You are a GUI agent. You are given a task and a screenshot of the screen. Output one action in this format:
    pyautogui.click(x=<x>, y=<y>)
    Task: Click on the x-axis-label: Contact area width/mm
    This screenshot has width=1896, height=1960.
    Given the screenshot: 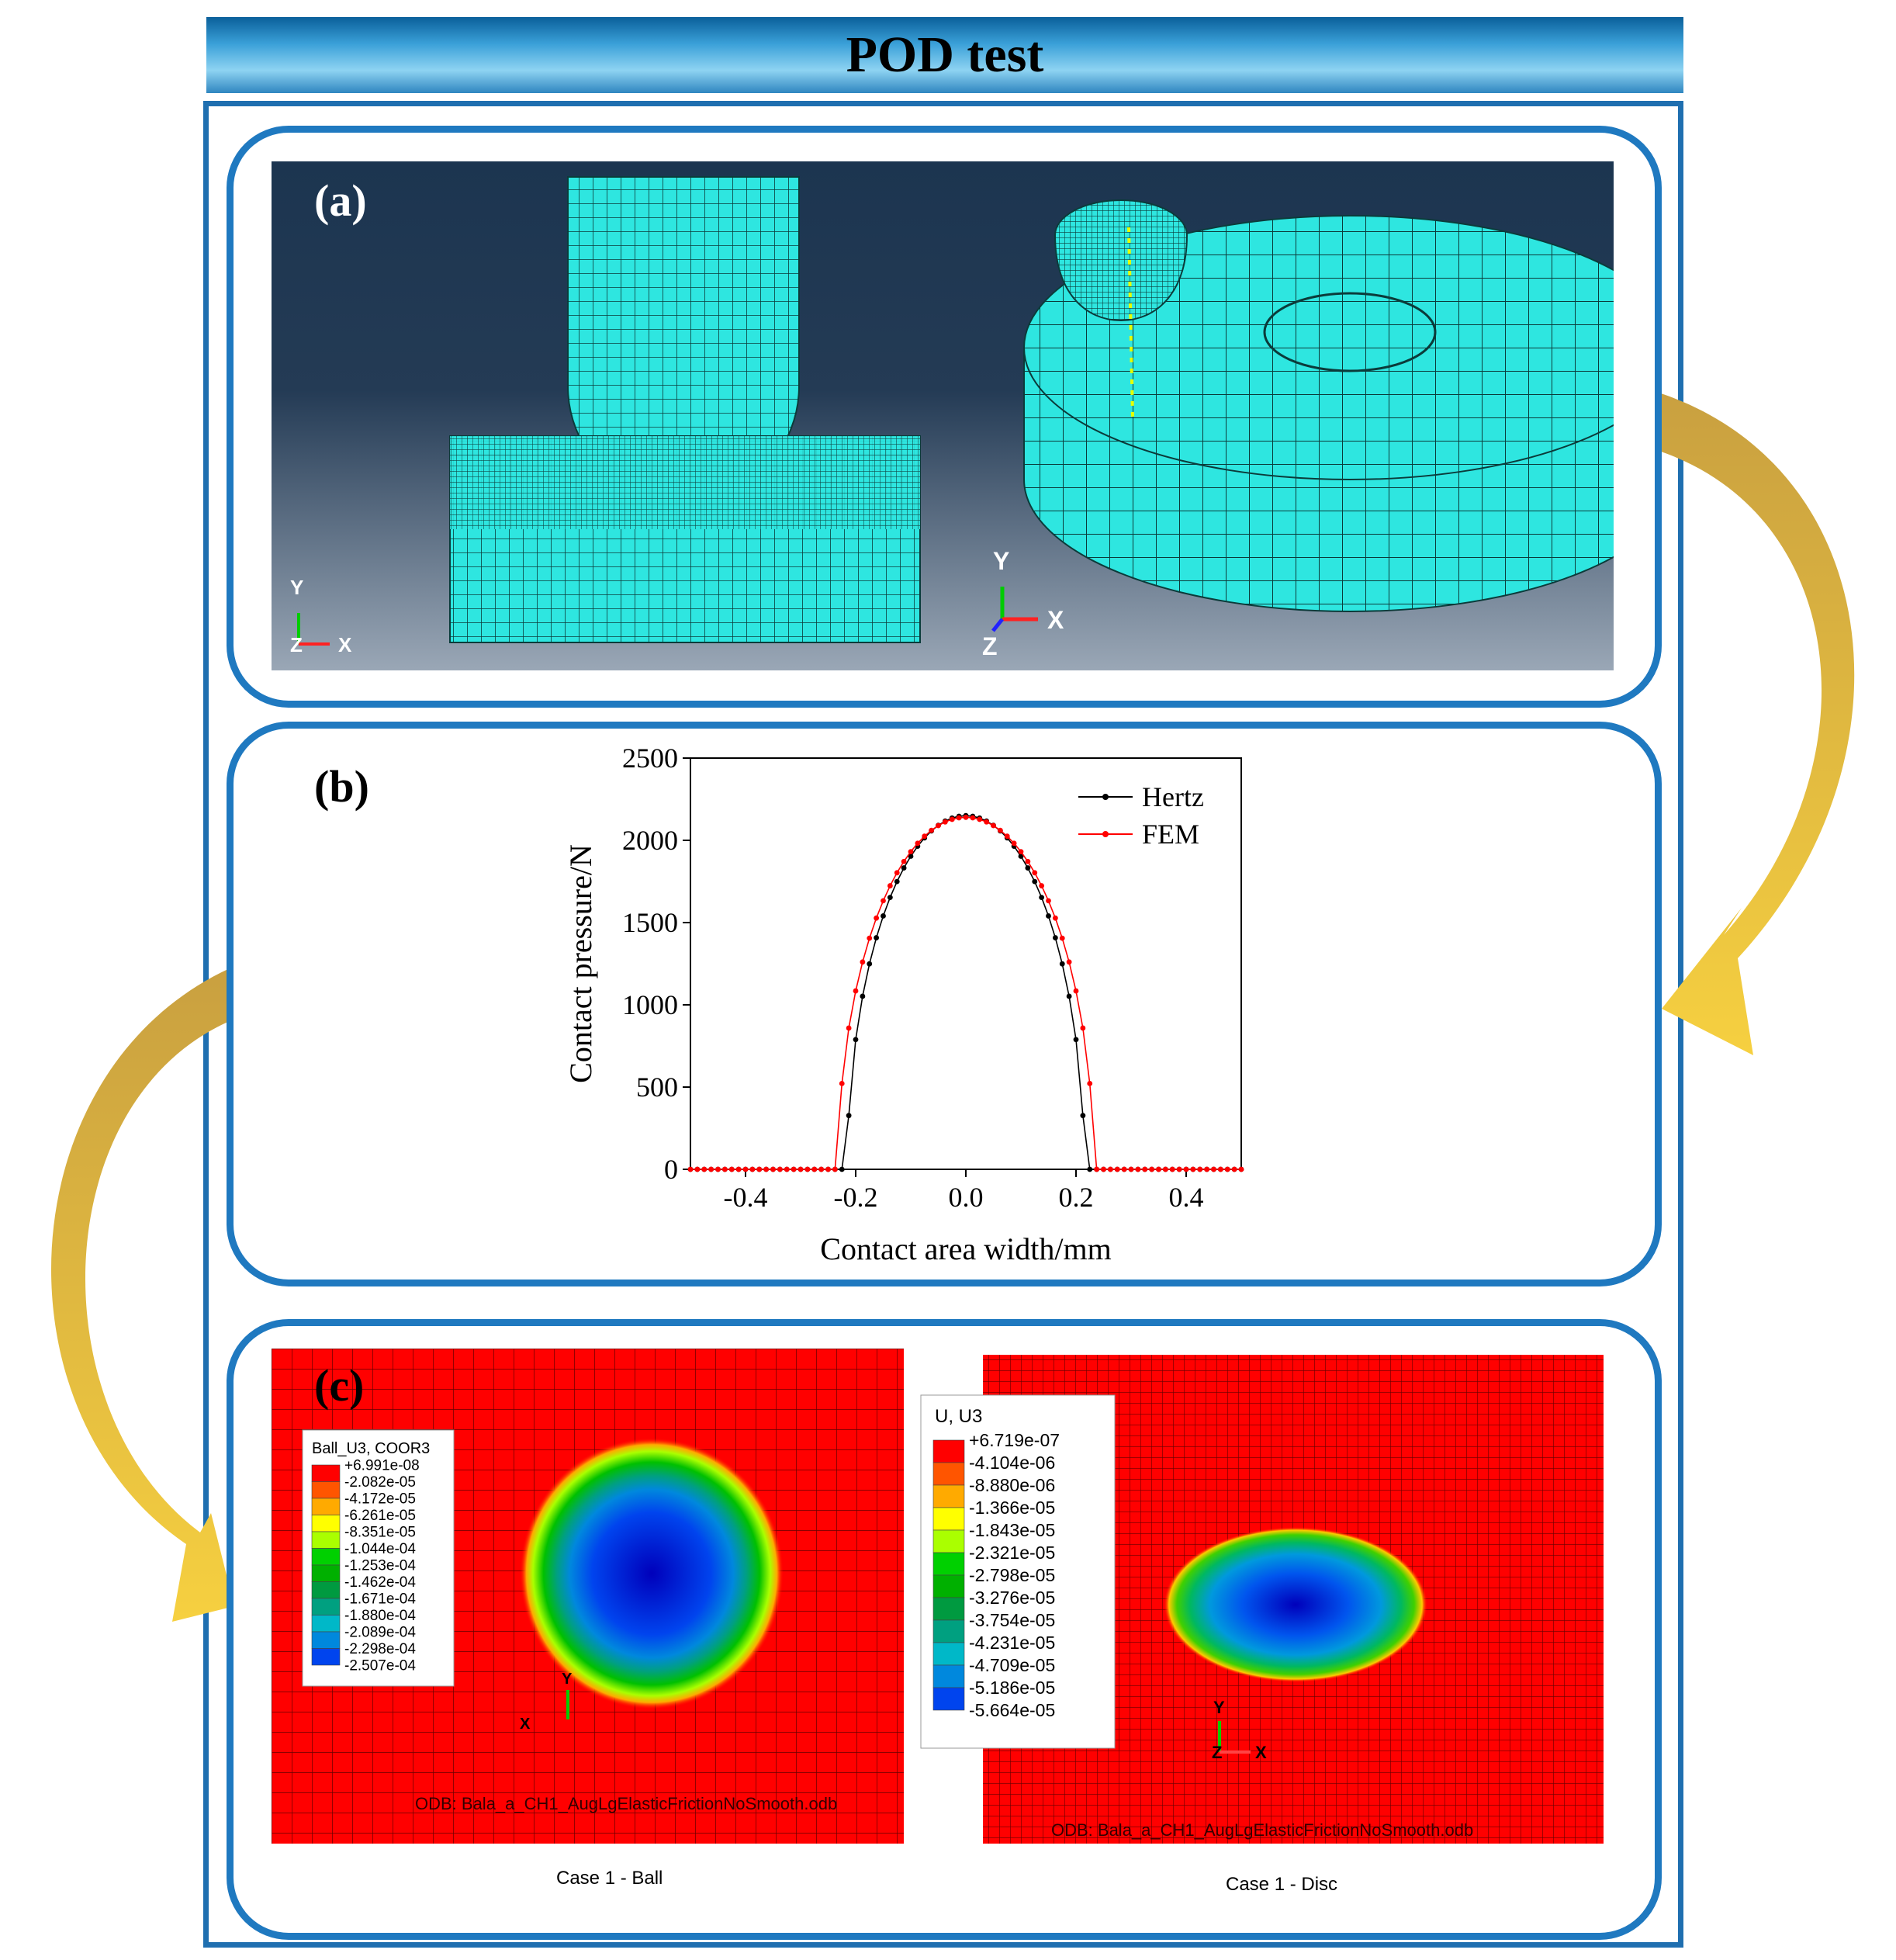 What is the action you would take?
    pyautogui.click(x=965, y=1248)
    